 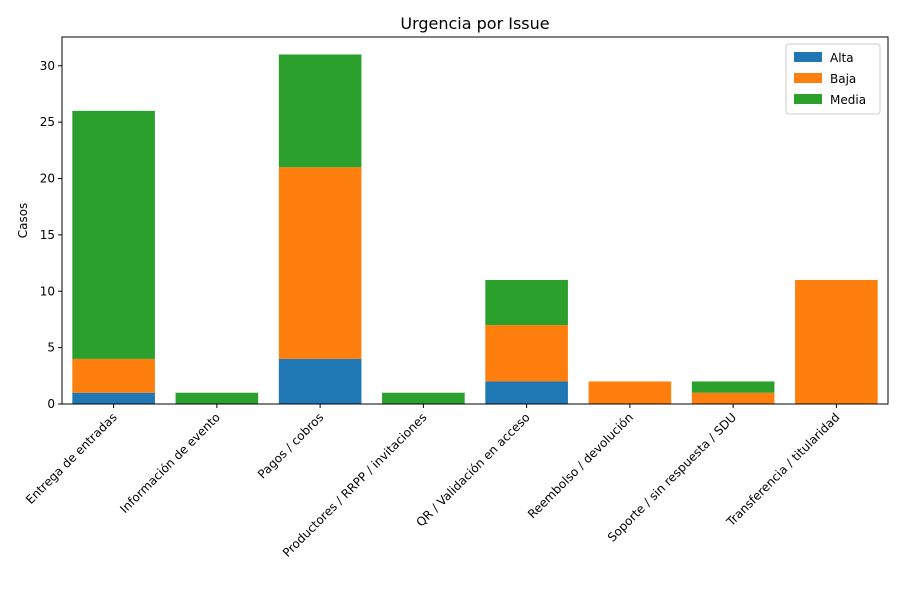 What do you see at coordinates (848, 100) in the screenshot?
I see `legend-label-media: Media` at bounding box center [848, 100].